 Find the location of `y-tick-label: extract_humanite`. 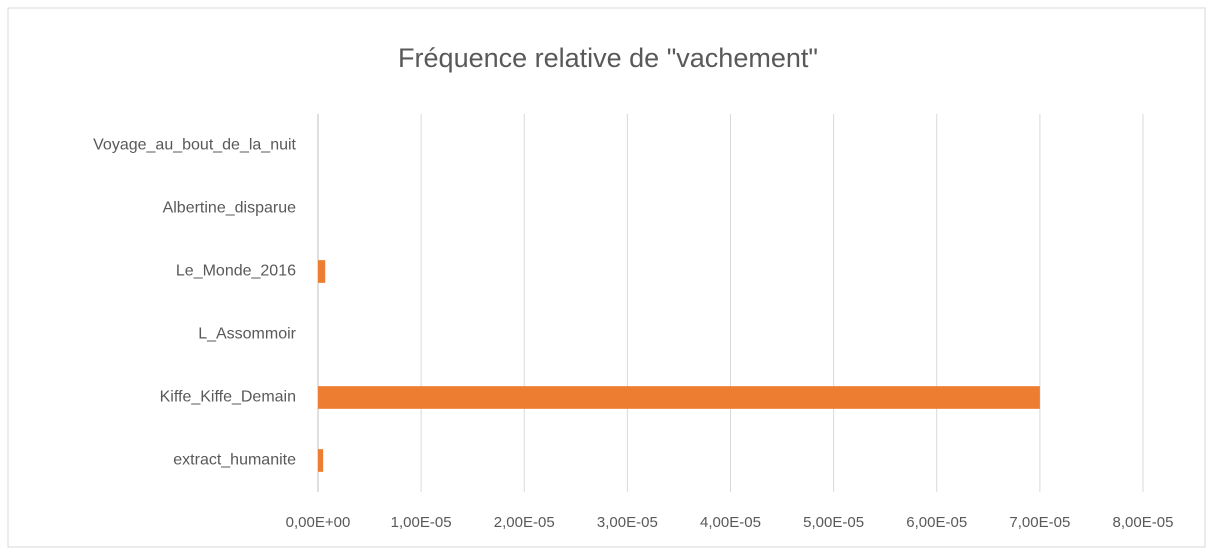

y-tick-label: extract_humanite is located at coordinates (234, 460).